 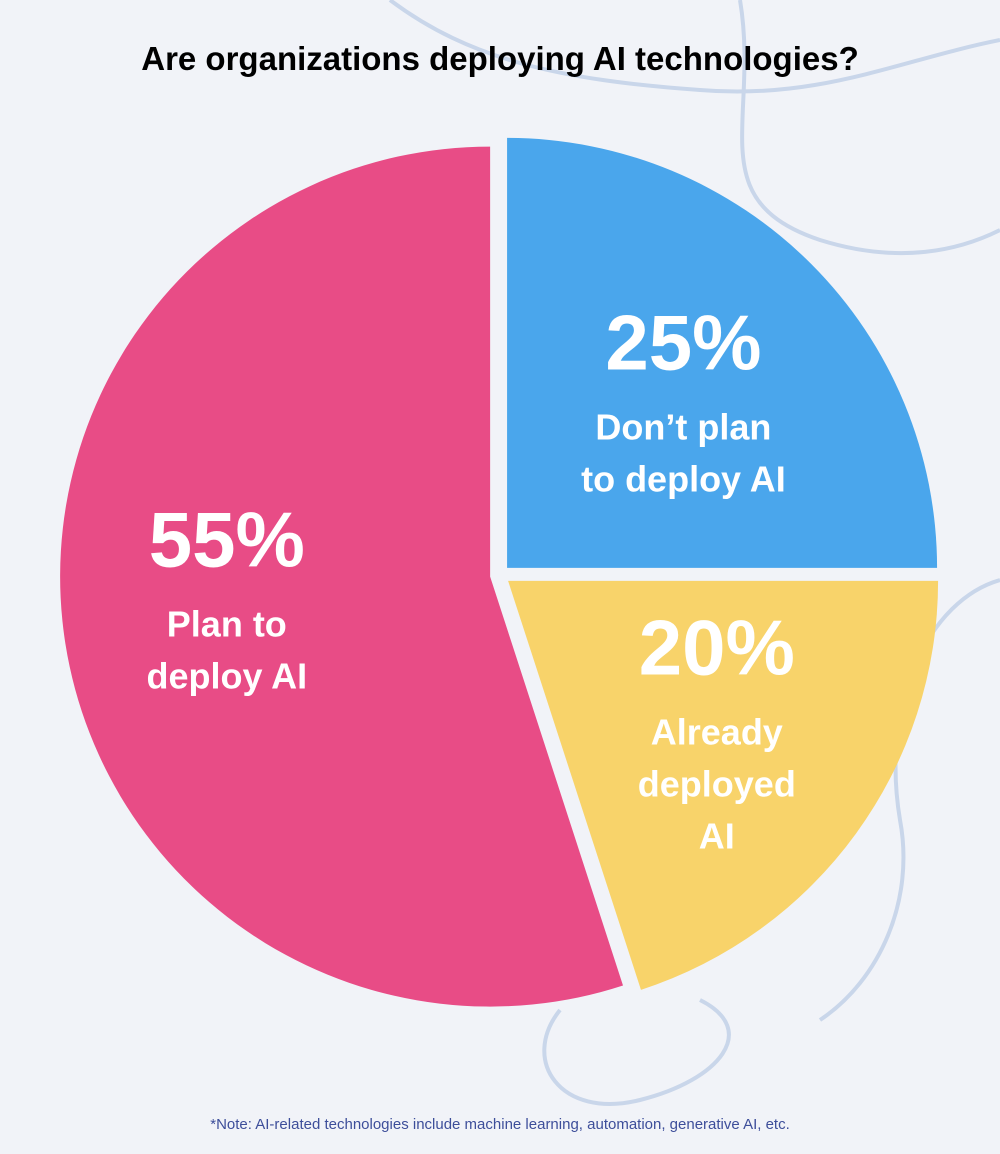 I want to click on slice-category-label: Don’t plan, so click(x=683, y=427).